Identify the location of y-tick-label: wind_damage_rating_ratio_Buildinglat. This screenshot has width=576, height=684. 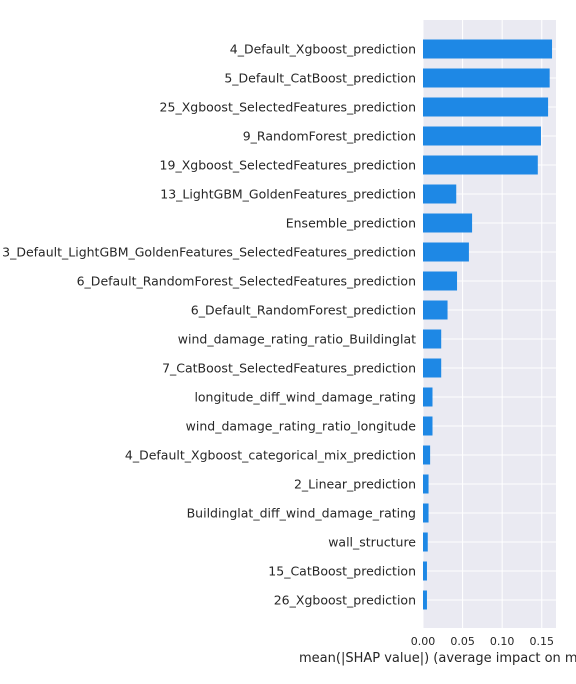
(297, 339).